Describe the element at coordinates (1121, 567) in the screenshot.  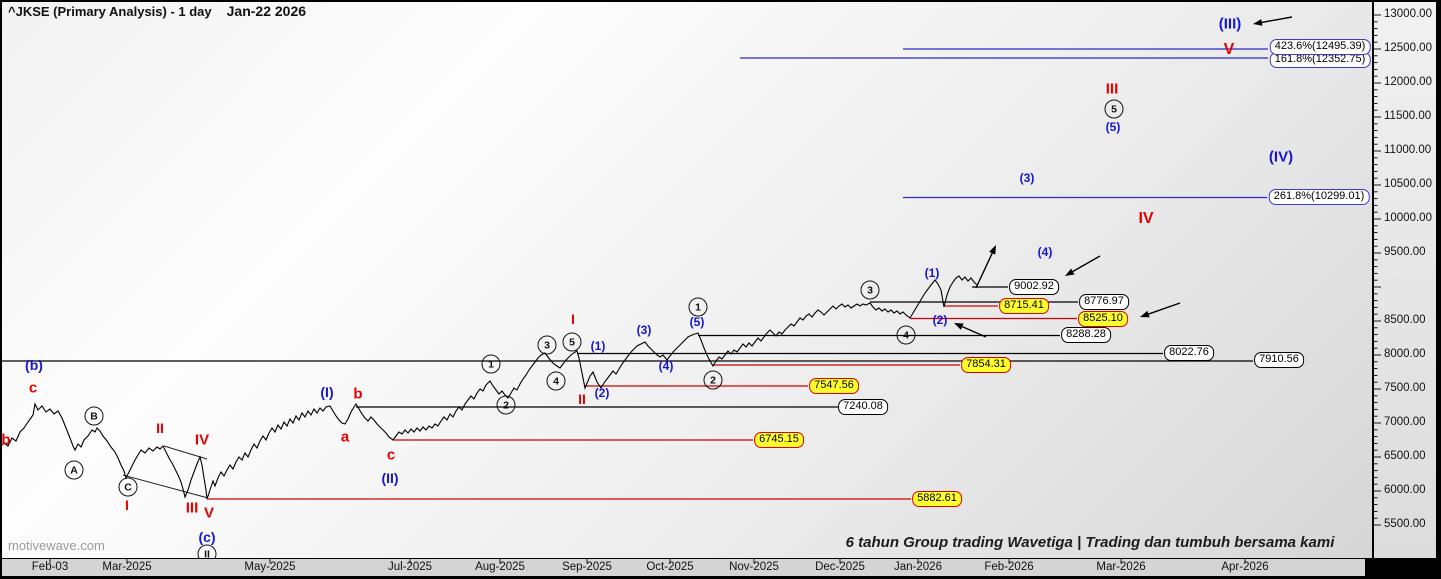
I see `x-axis-label: Mar-2026` at that location.